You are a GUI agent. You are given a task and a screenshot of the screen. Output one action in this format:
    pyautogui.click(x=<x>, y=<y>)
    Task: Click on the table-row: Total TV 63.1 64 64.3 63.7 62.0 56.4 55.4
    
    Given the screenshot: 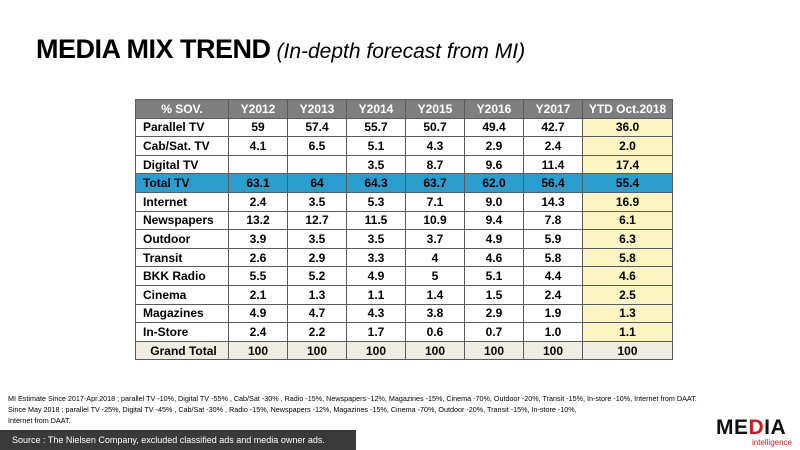 What is the action you would take?
    pyautogui.click(x=404, y=183)
    